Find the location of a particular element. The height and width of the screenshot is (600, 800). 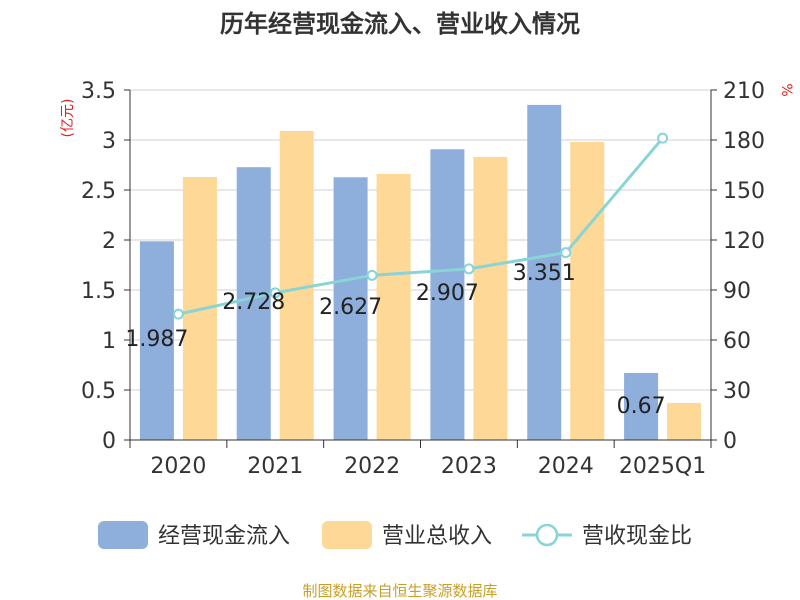

y-left-tick-label: 0 is located at coordinates (109, 441).